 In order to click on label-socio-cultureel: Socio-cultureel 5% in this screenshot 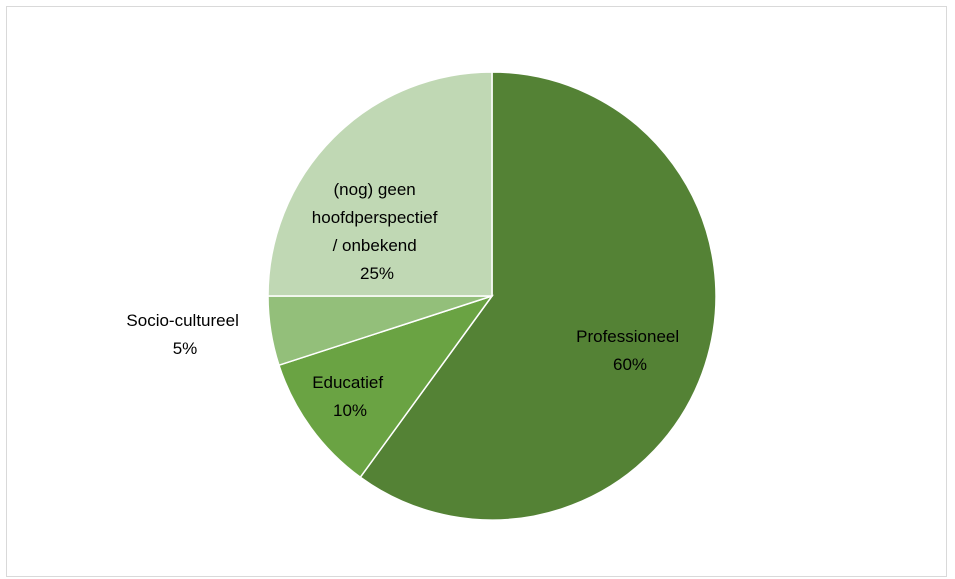, I will do `click(184, 334)`.